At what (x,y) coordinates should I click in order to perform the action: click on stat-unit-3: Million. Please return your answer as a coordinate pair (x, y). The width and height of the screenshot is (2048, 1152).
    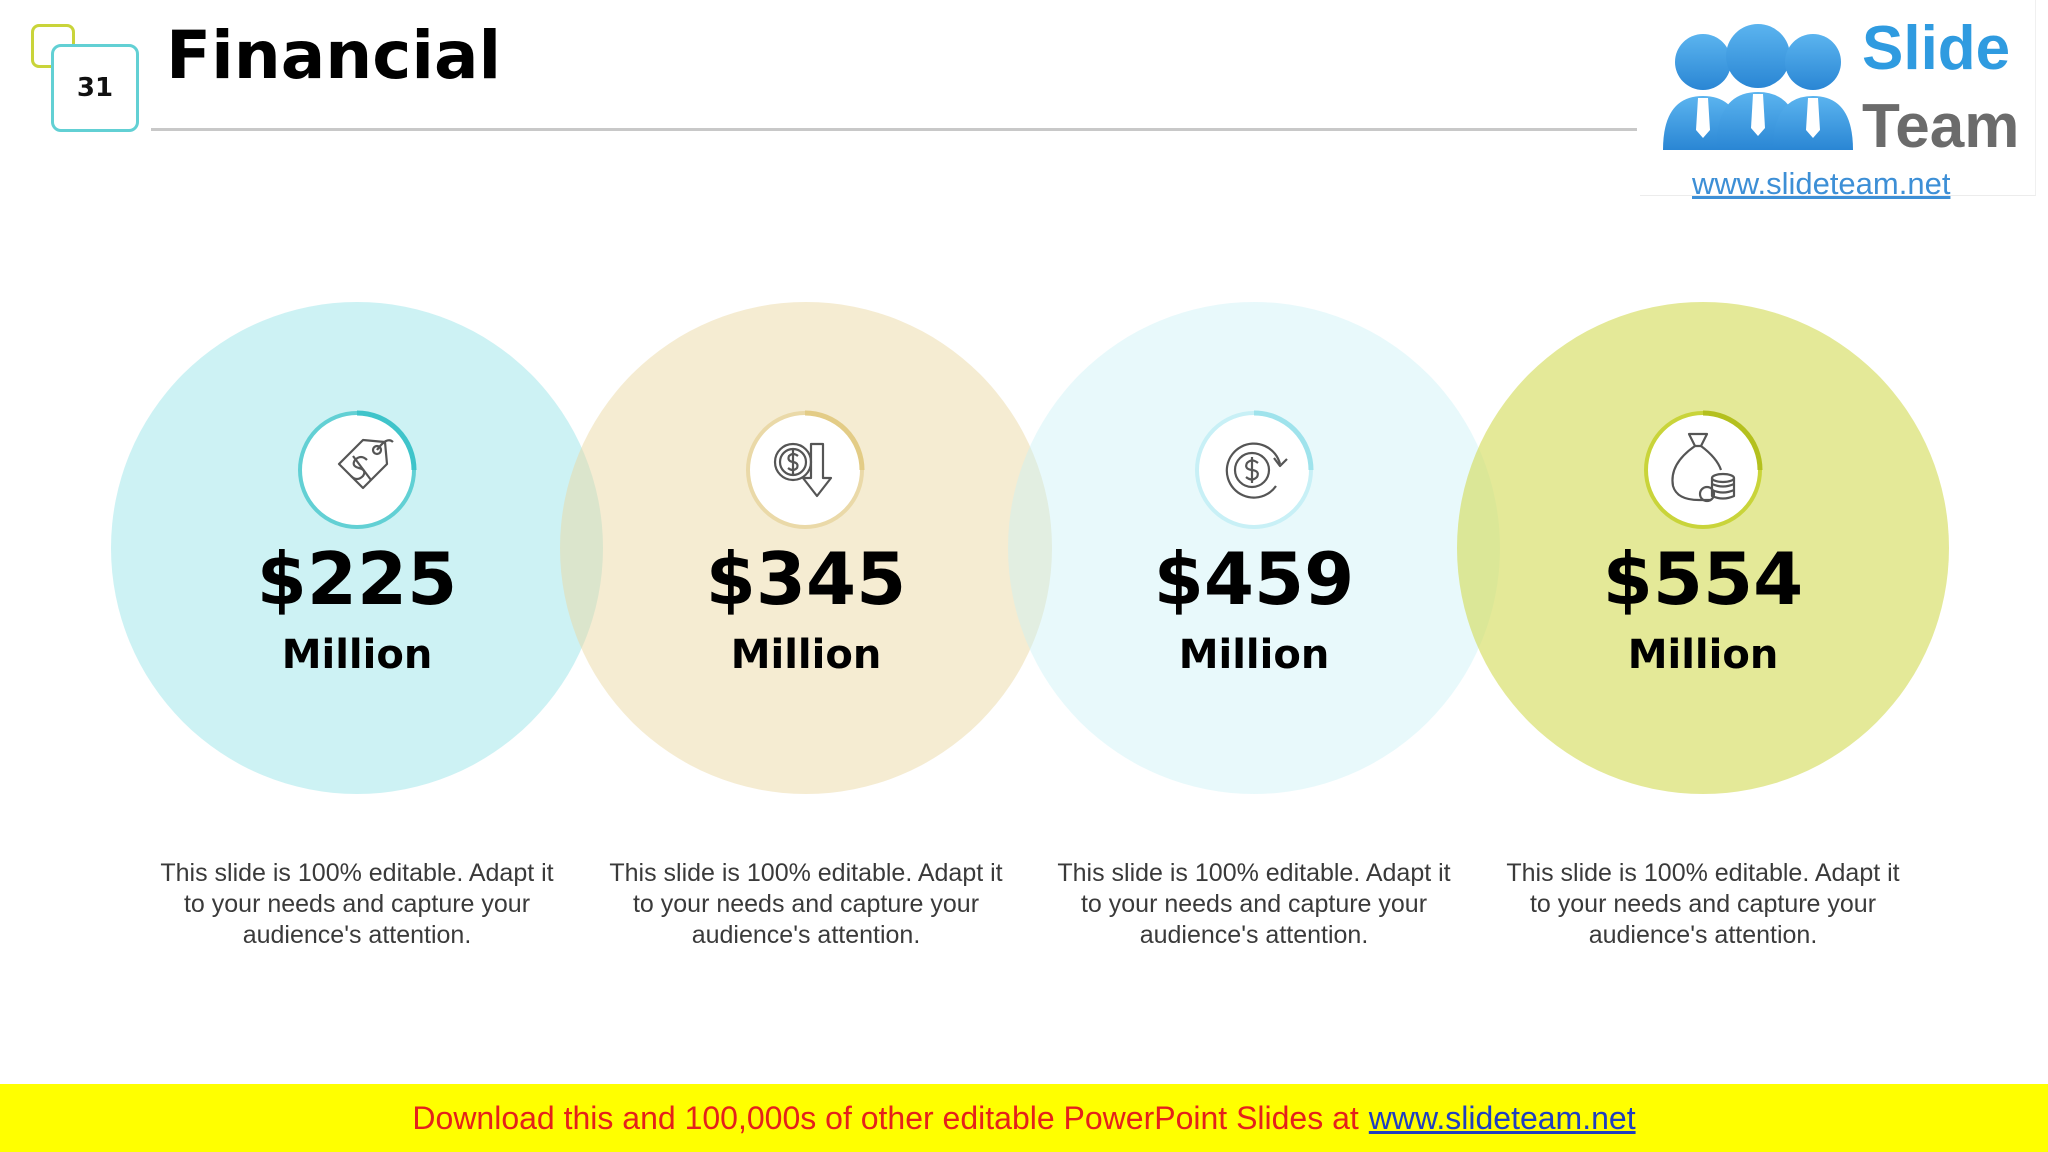
    Looking at the image, I should click on (1254, 655).